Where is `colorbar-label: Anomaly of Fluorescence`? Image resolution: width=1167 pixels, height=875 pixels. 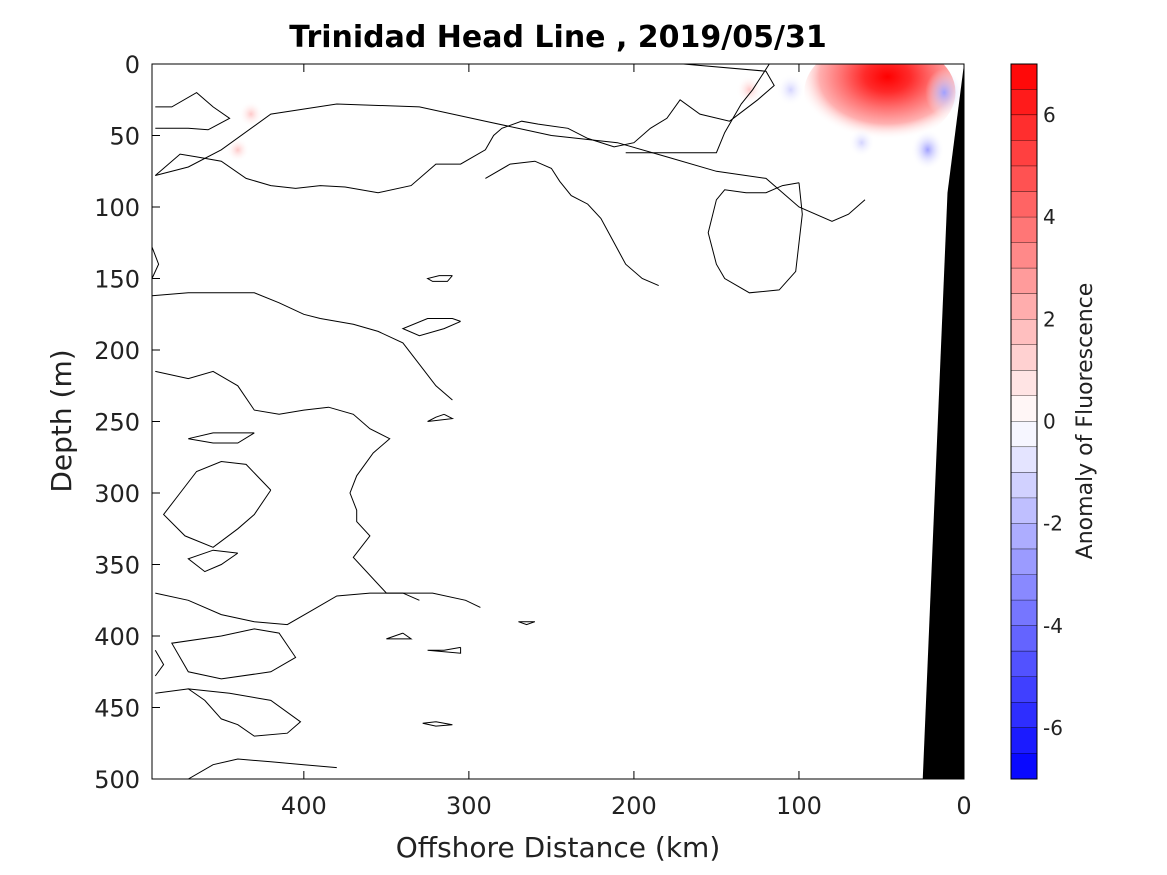 colorbar-label: Anomaly of Fluorescence is located at coordinates (1085, 421).